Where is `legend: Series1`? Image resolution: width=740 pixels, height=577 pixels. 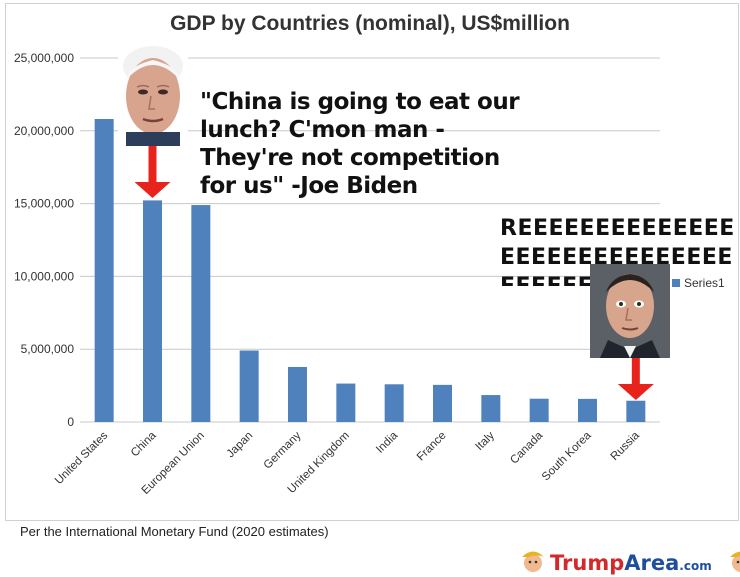
legend: Series1 is located at coordinates (698, 283).